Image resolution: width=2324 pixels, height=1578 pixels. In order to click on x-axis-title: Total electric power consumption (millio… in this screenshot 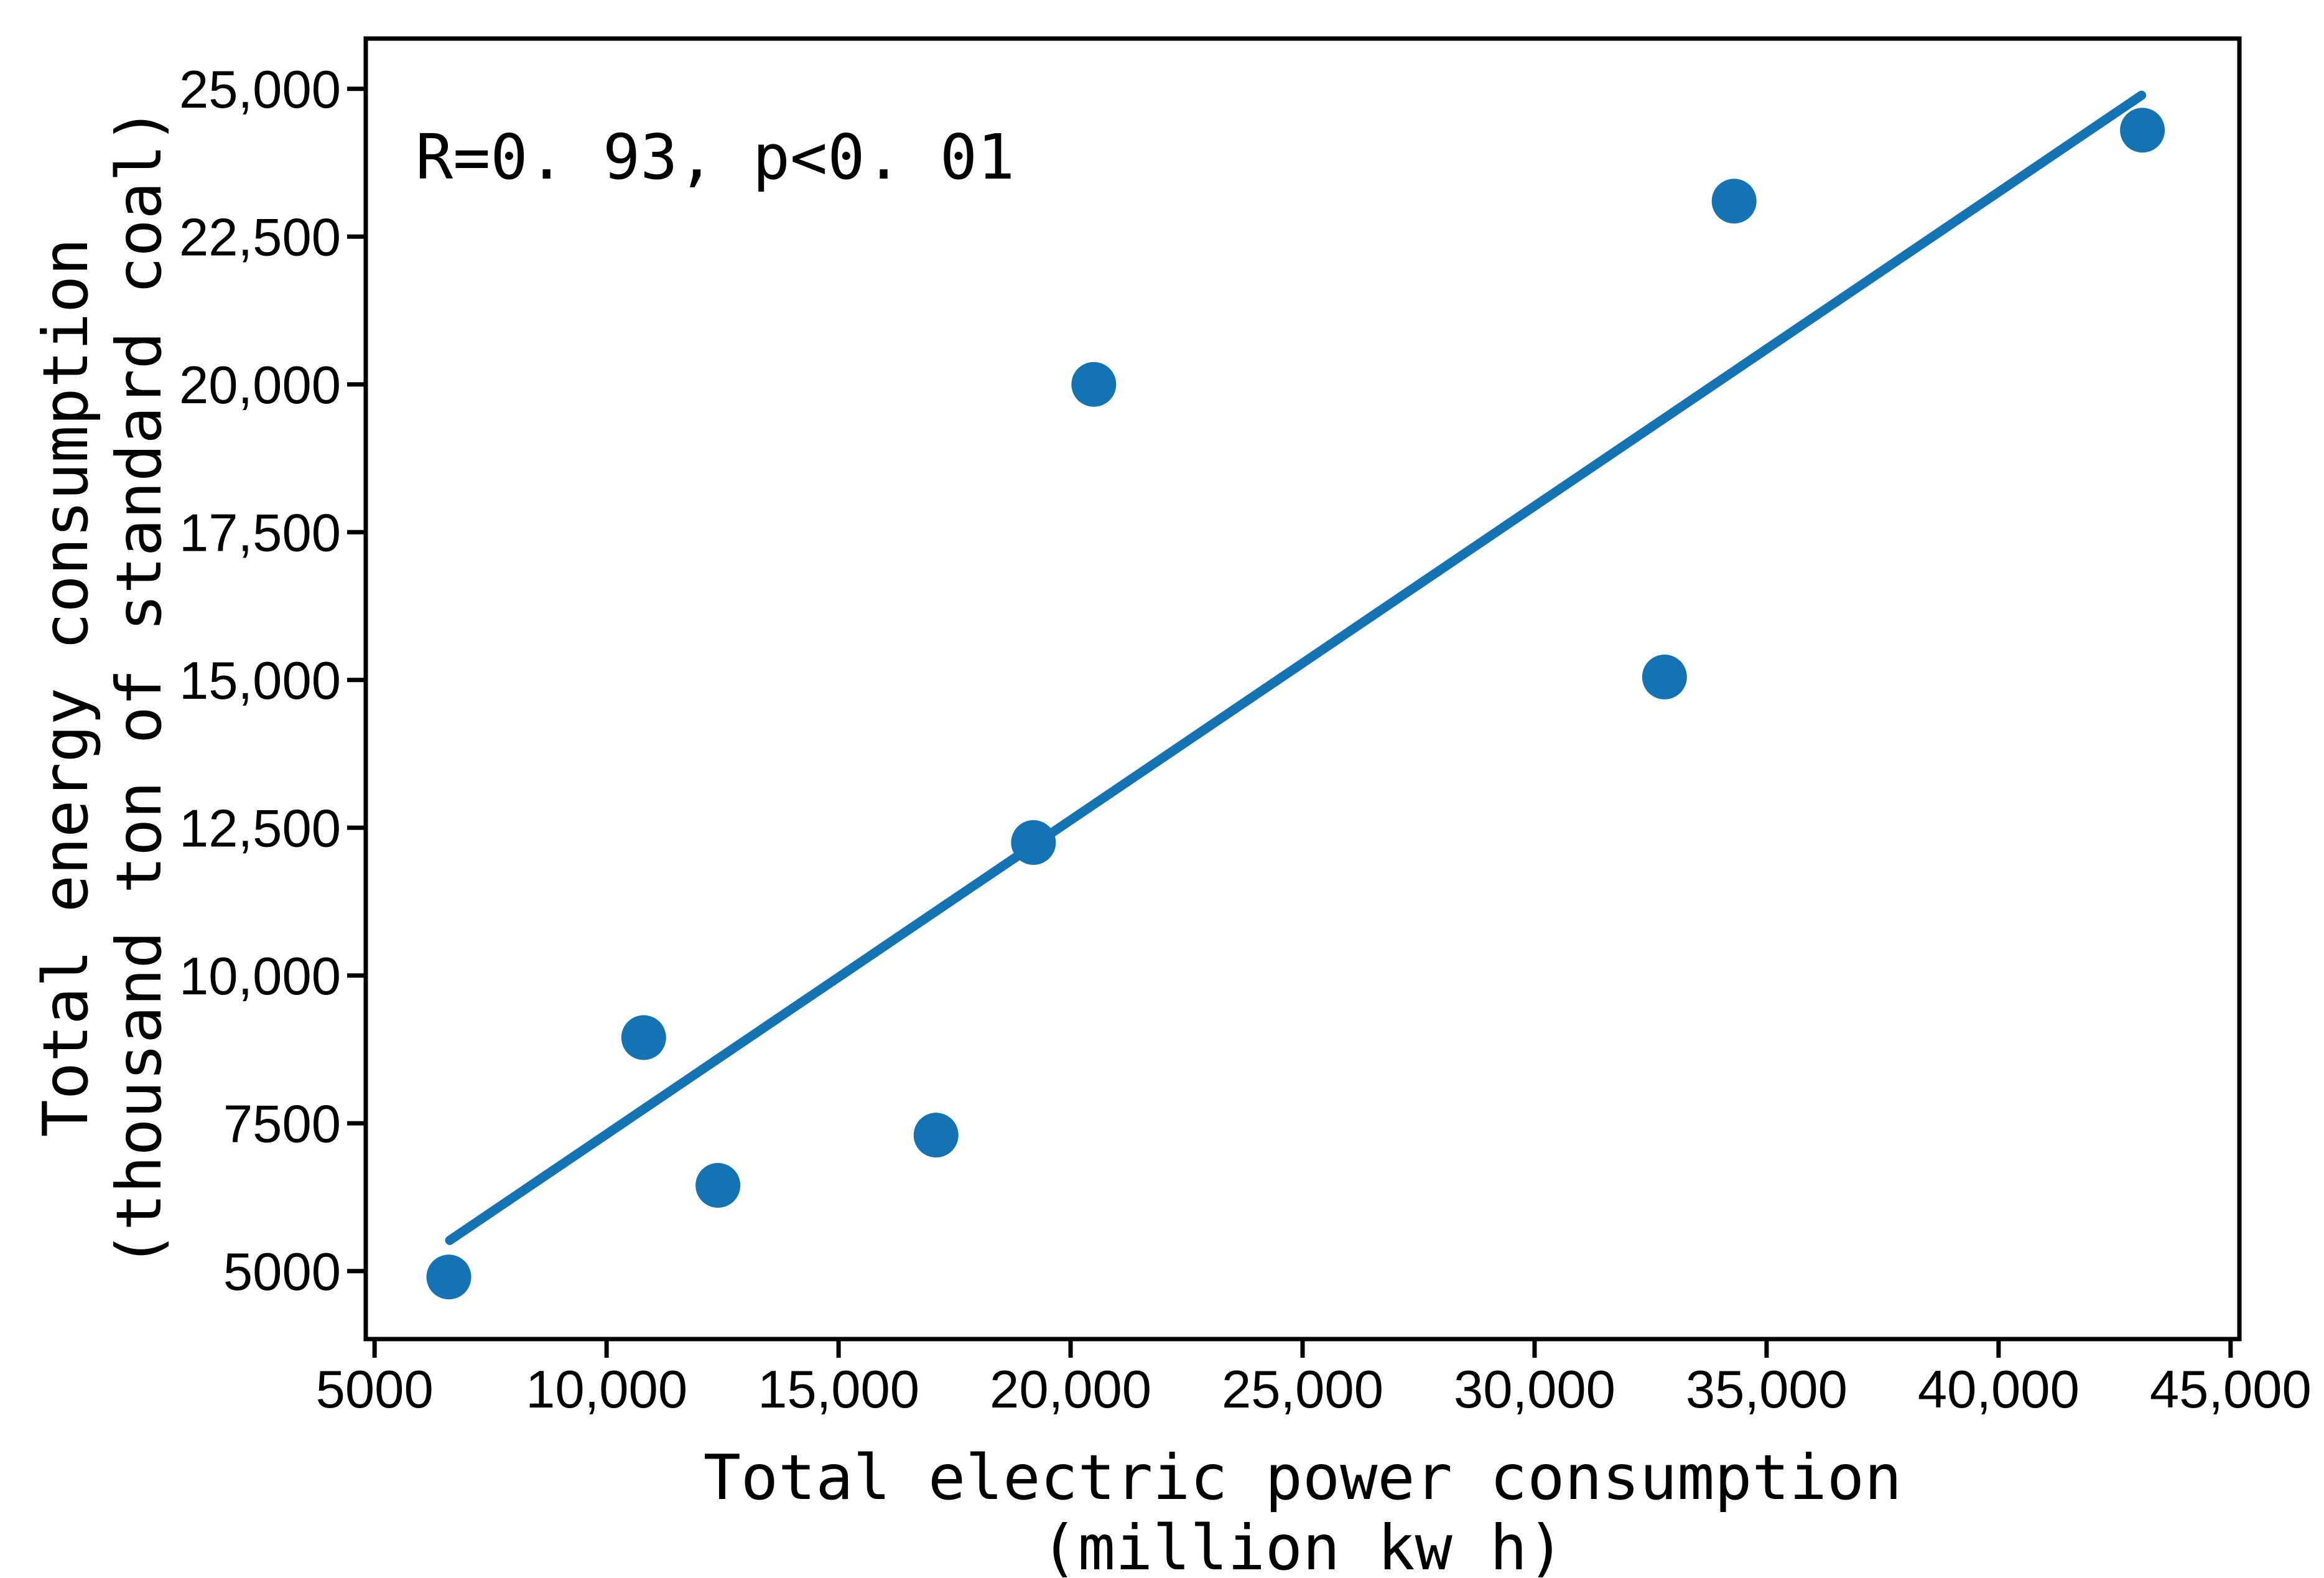, I will do `click(1302, 1510)`.